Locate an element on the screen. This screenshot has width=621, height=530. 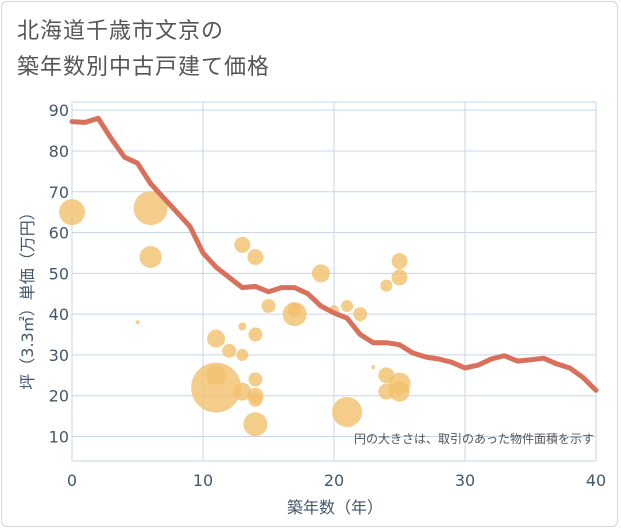
y-tick-label: 20 is located at coordinates (59, 396).